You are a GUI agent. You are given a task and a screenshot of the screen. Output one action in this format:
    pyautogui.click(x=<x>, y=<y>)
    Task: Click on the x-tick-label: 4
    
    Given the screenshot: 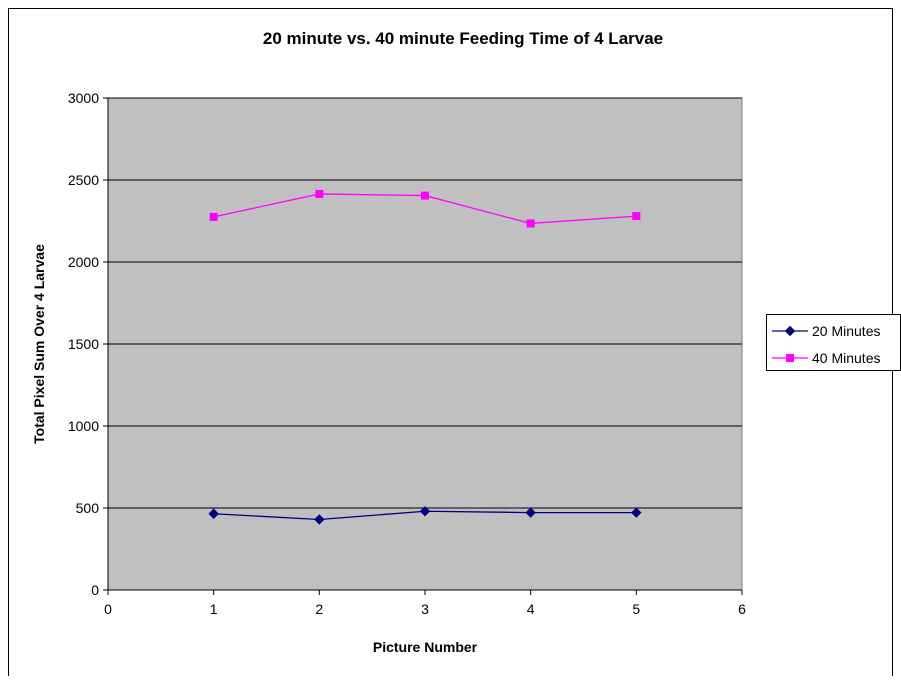 What is the action you would take?
    pyautogui.click(x=531, y=609)
    